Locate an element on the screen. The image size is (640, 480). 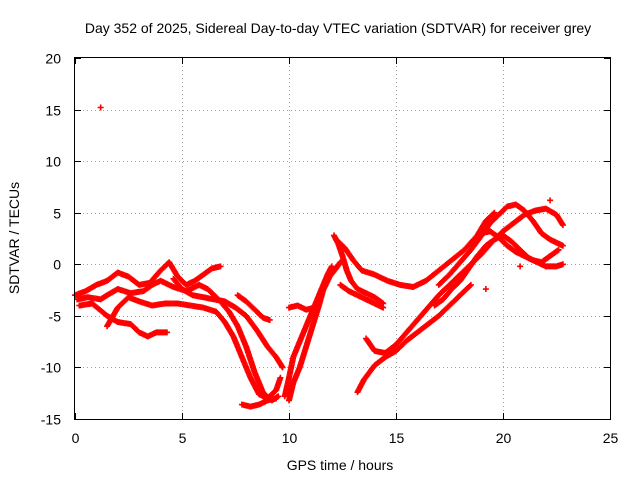
y-tick-label: 5 is located at coordinates (57, 214).